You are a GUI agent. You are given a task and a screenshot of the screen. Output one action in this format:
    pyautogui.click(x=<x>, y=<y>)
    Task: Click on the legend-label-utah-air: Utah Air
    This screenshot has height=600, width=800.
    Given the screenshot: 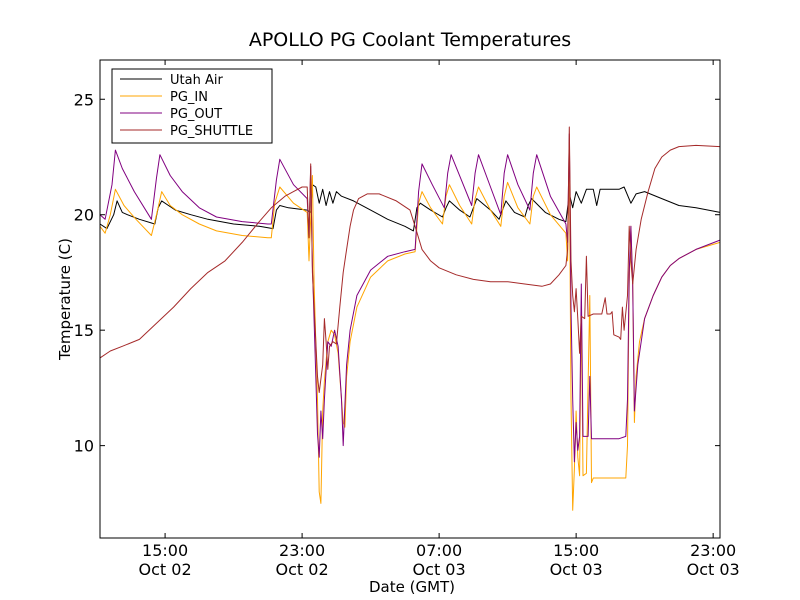 What is the action you would take?
    pyautogui.click(x=196, y=80)
    